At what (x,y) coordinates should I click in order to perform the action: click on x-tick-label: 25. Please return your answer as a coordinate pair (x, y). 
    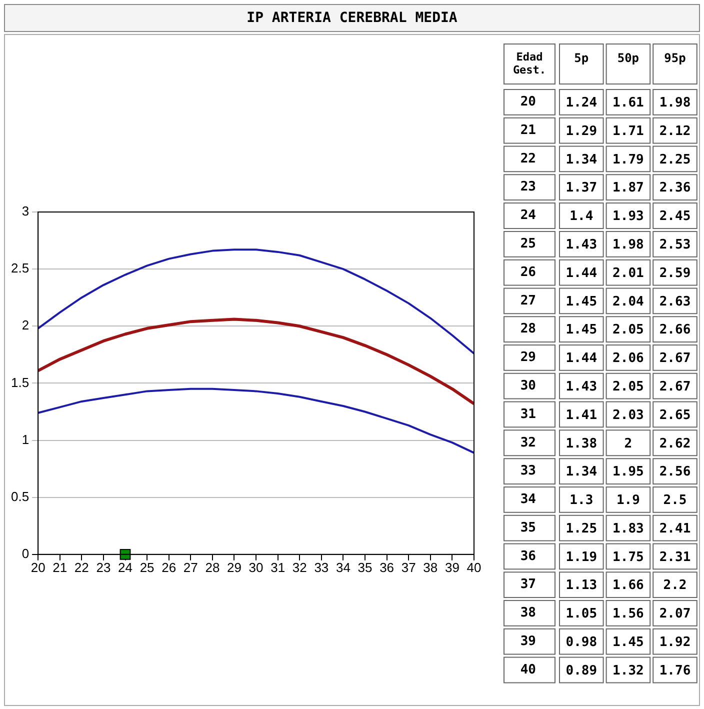
    Looking at the image, I should click on (147, 567).